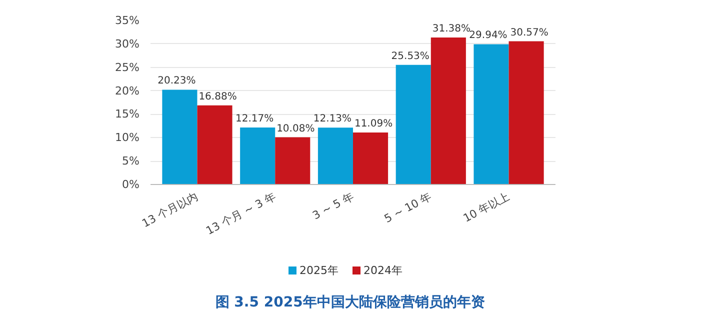  Describe the element at coordinates (410, 56) in the screenshot. I see `data-label: 25.53%` at that location.